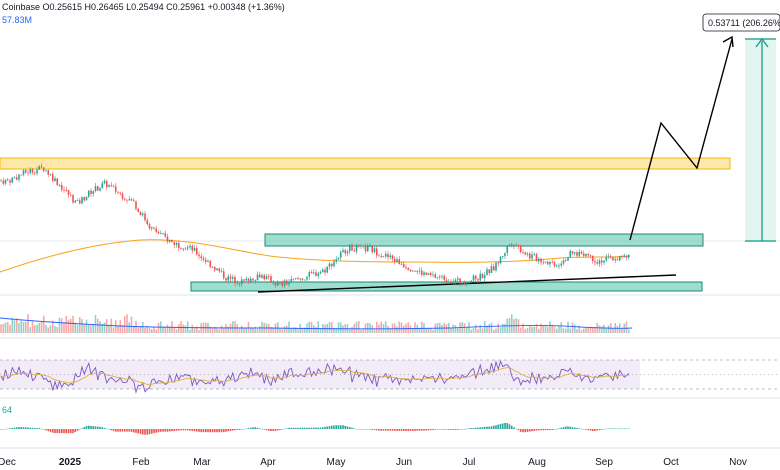 The width and height of the screenshot is (780, 470). What do you see at coordinates (744, 23) in the screenshot?
I see `target-label-text: 0.53711 (206.26%)` at bounding box center [744, 23].